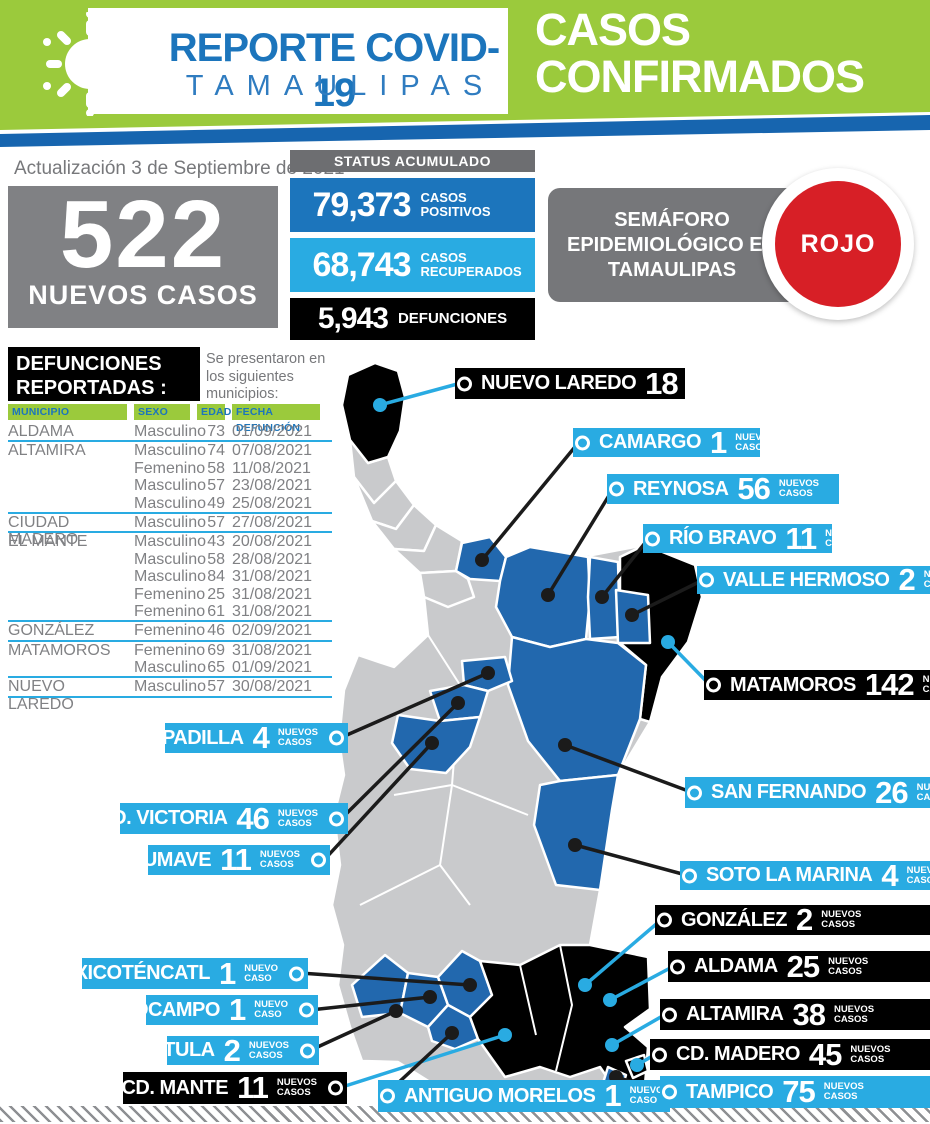 The height and width of the screenshot is (1124, 930). What do you see at coordinates (104, 385) in the screenshot?
I see `deaths-reported-title: DEFUNCIONES REPORTADAS : 15` at bounding box center [104, 385].